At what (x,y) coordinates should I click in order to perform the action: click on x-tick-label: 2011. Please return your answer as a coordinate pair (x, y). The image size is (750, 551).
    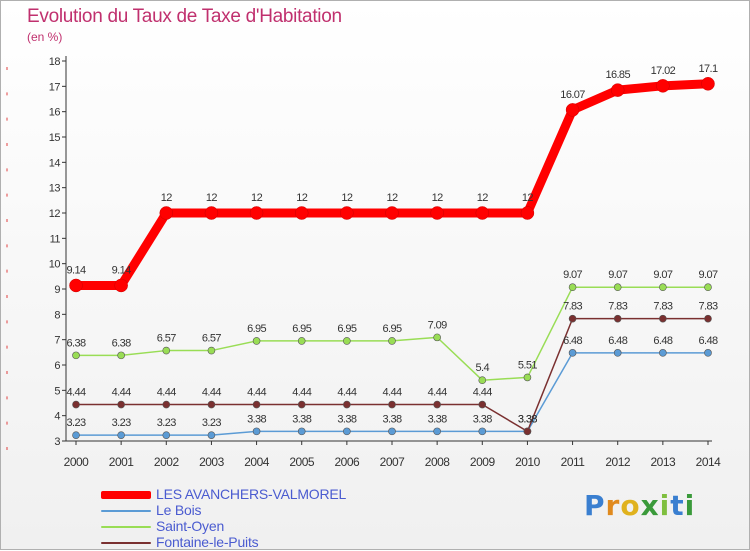
    Looking at the image, I should click on (573, 462).